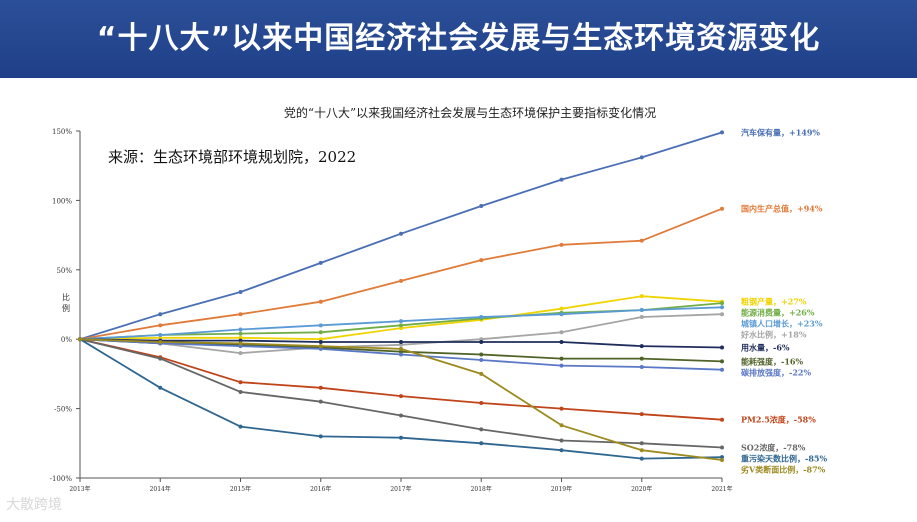  Describe the element at coordinates (721, 489) in the screenshot. I see `x-tick-label: 2021年` at that location.